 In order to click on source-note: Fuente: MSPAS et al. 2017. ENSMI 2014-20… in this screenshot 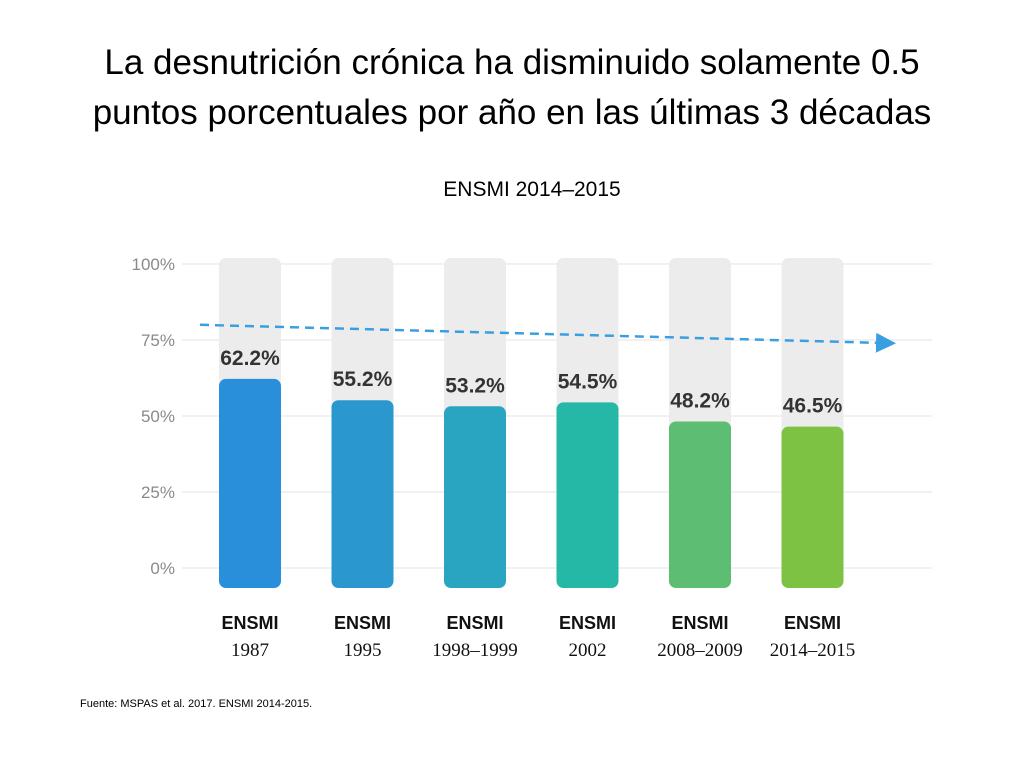, I will do `click(196, 704)`.